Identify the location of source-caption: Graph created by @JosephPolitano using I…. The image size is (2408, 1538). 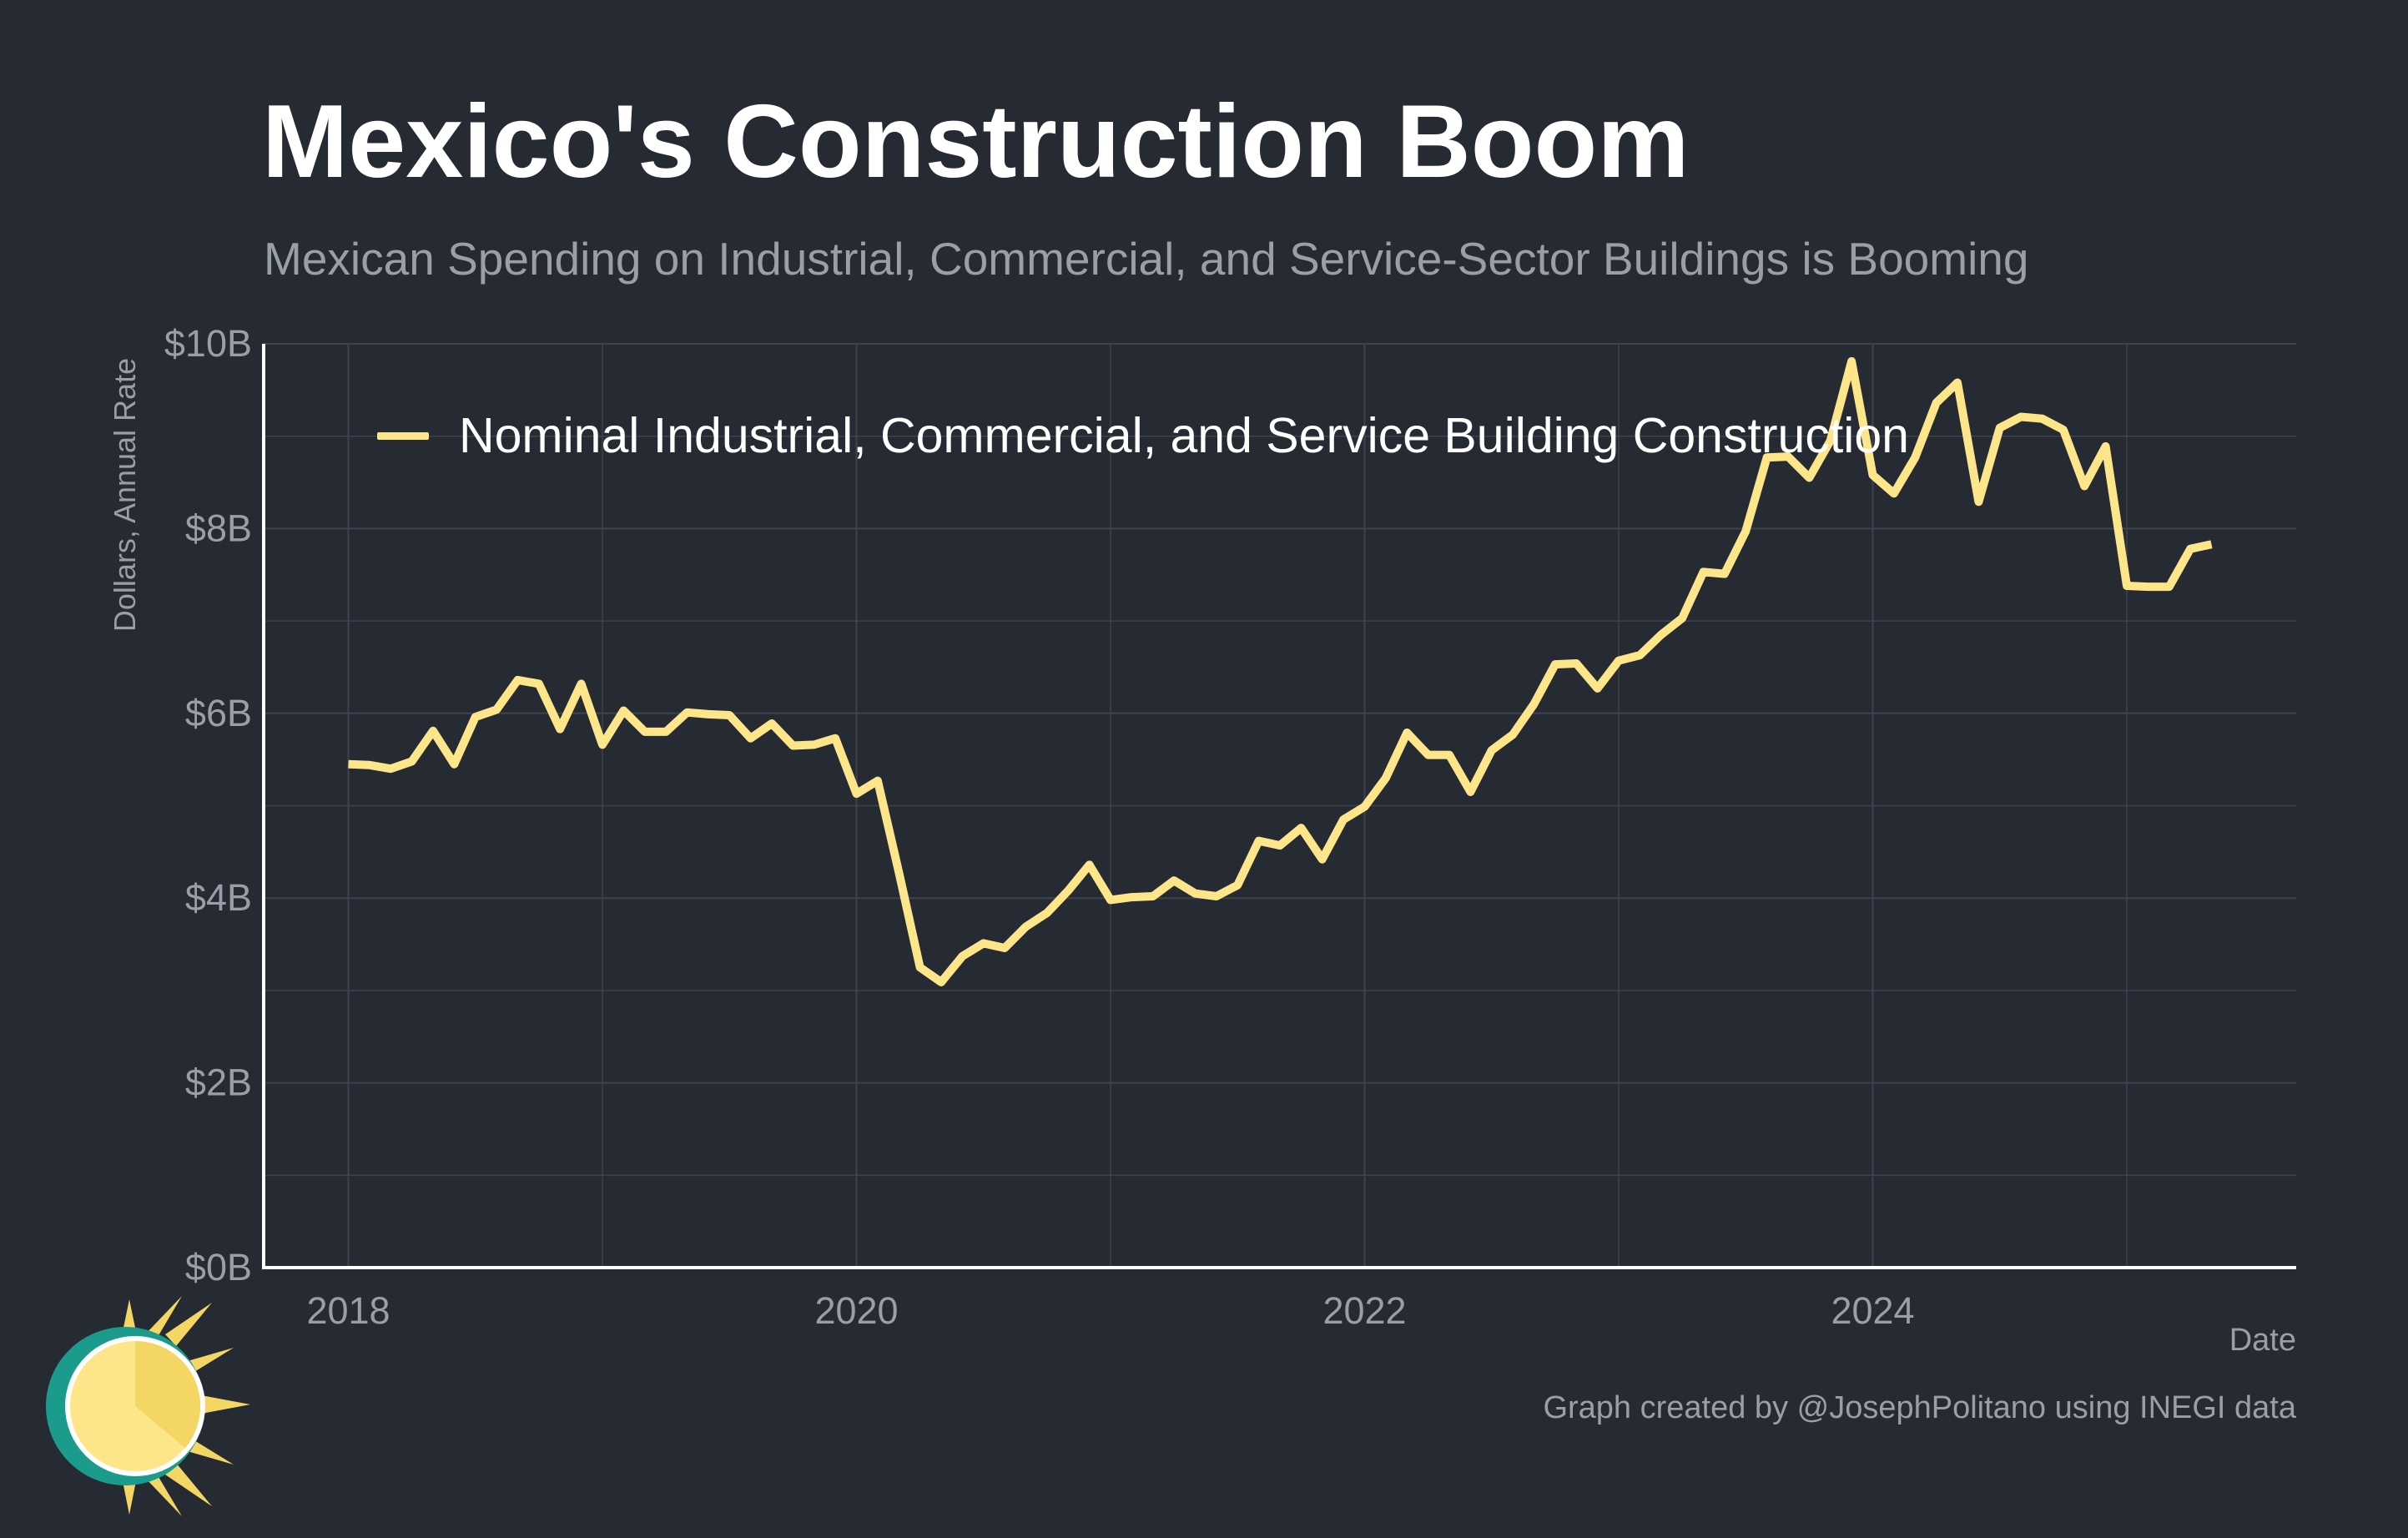
(1919, 1407).